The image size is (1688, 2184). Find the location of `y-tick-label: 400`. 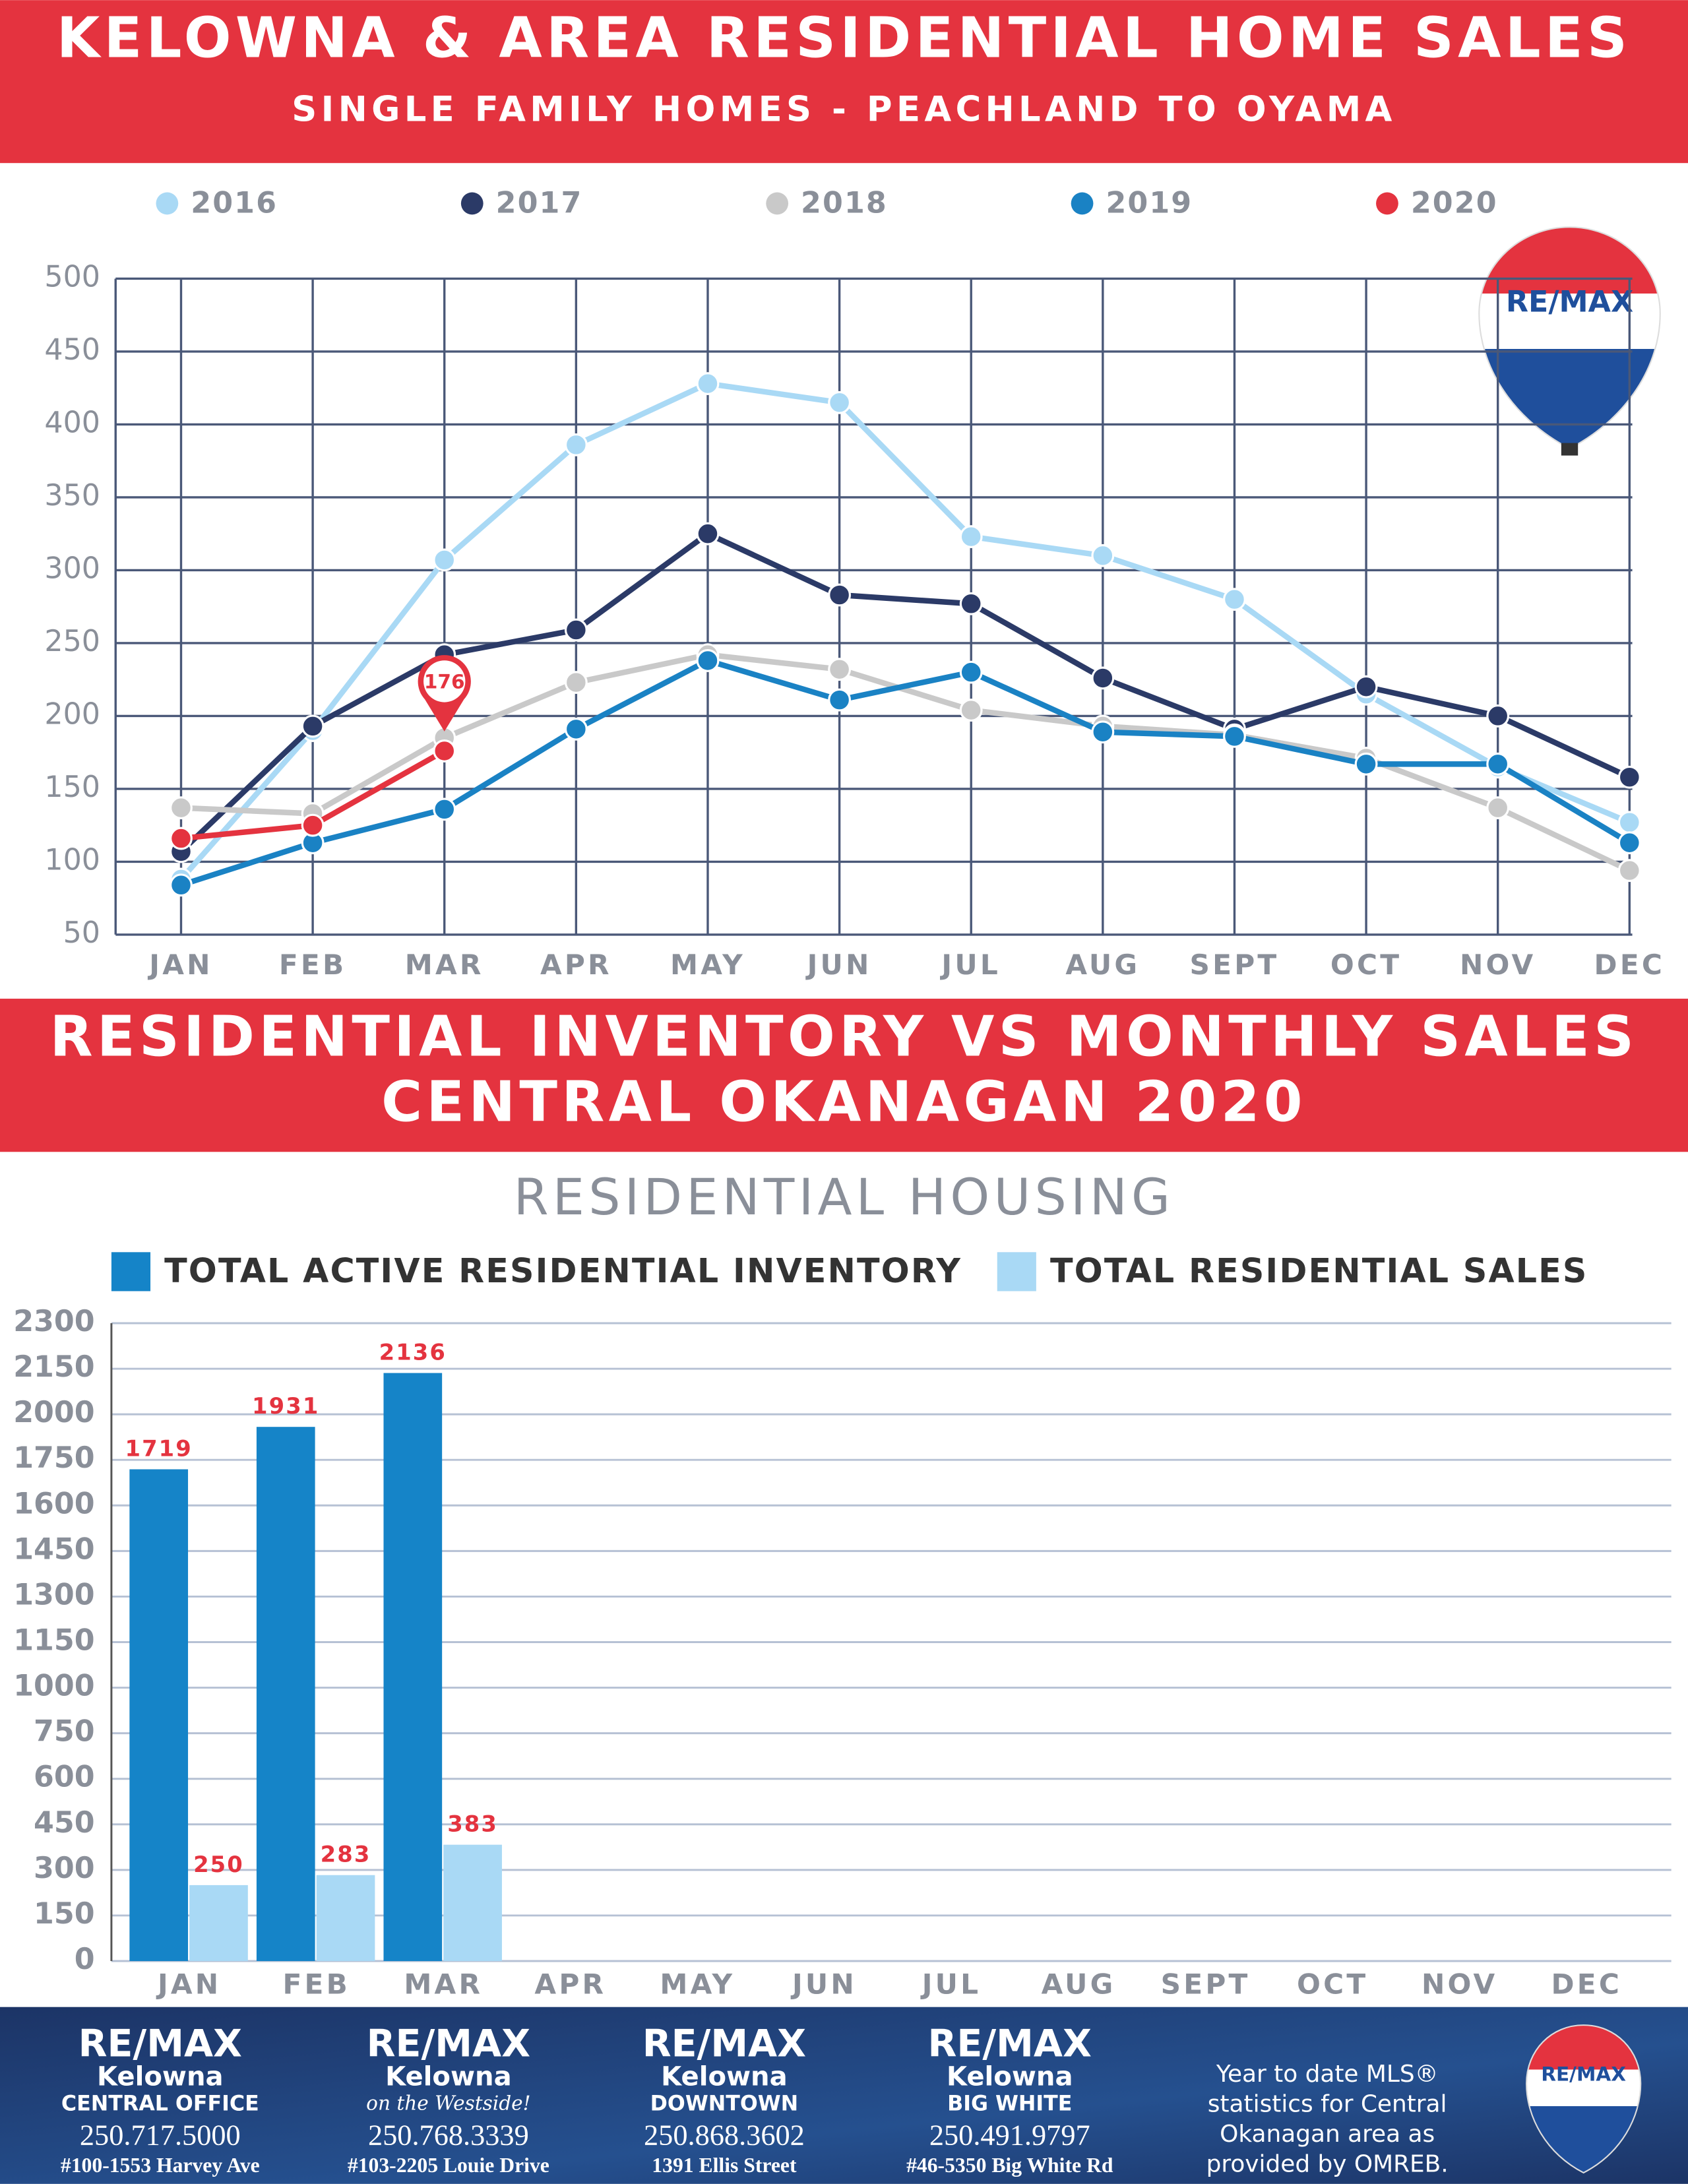

y-tick-label: 400 is located at coordinates (72, 422).